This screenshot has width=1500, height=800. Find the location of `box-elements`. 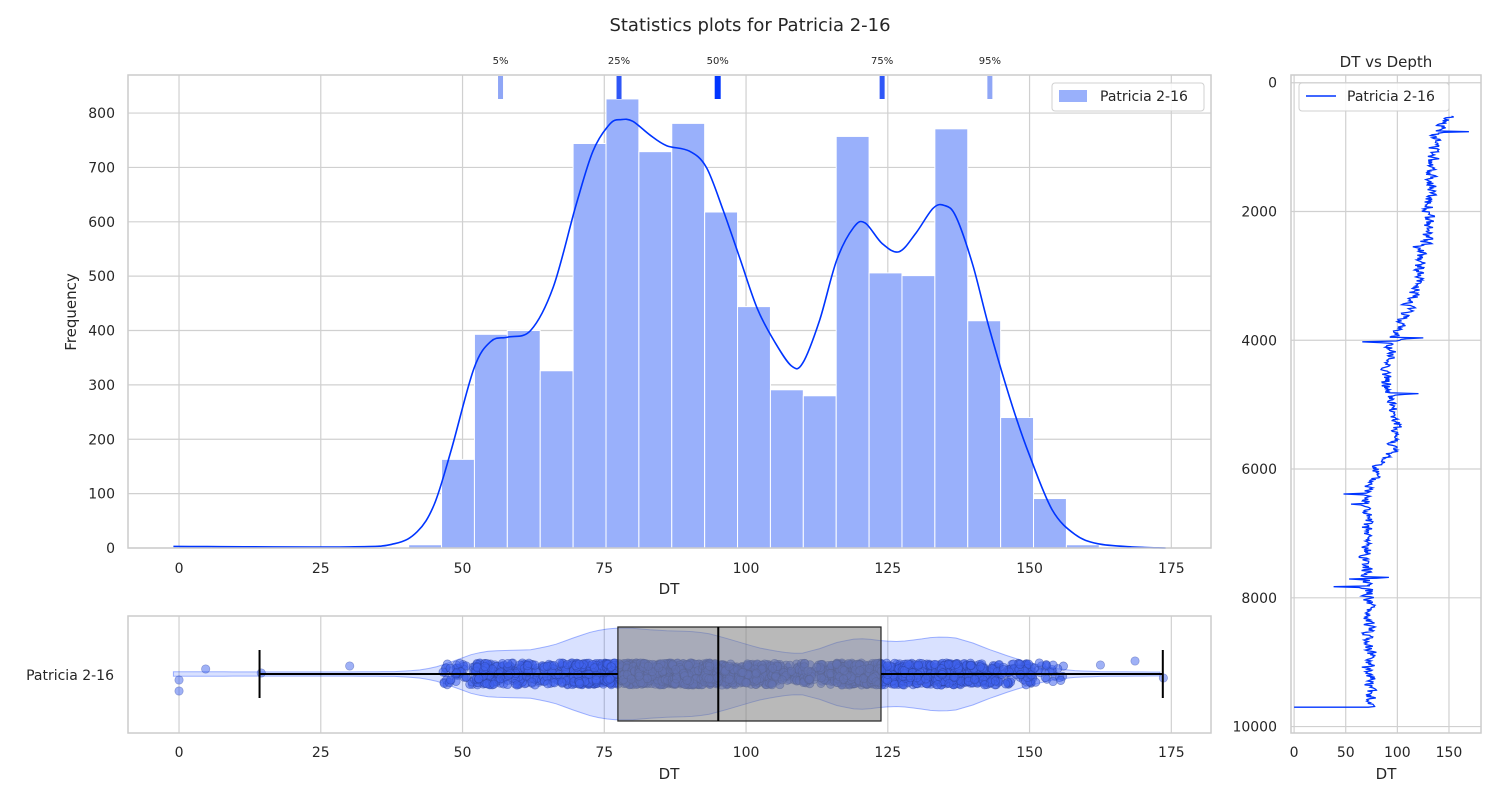

box-elements is located at coordinates (711, 674).